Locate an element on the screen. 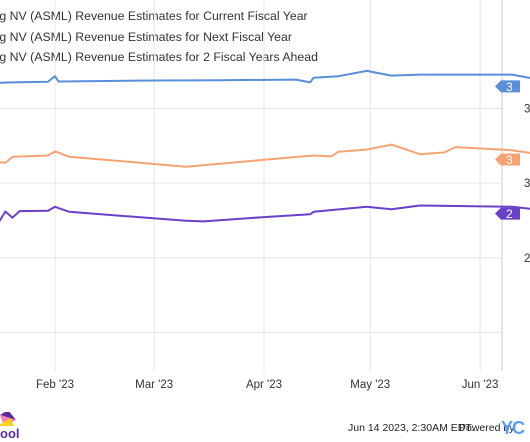 Image resolution: width=530 pixels, height=442 pixels. end-label-0: 3 is located at coordinates (509, 87).